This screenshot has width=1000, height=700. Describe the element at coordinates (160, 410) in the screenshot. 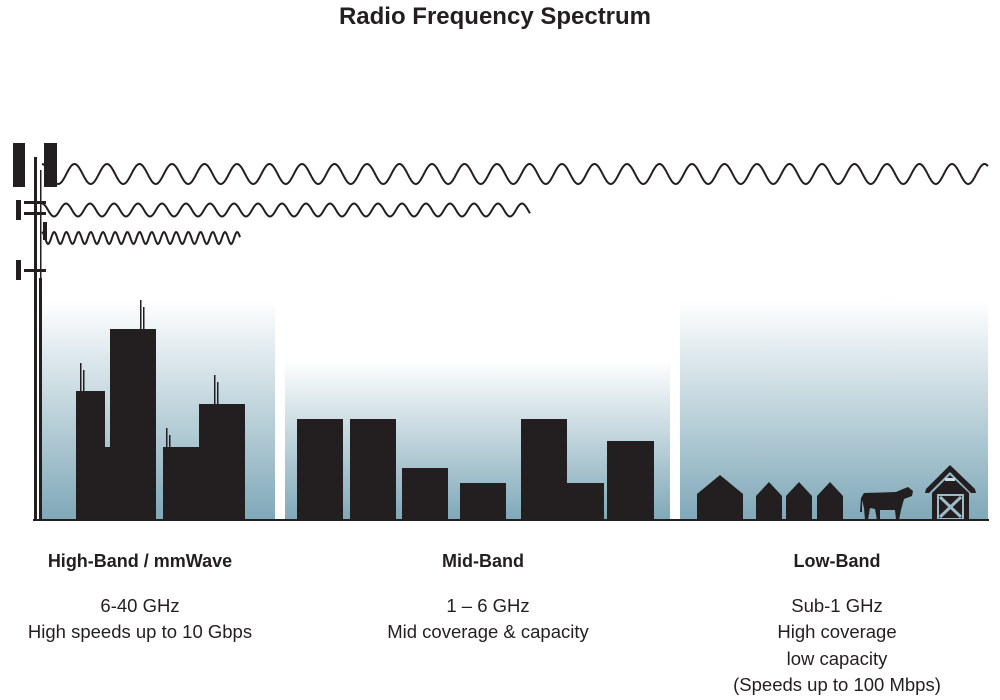

I see `city-skyline-icon` at that location.